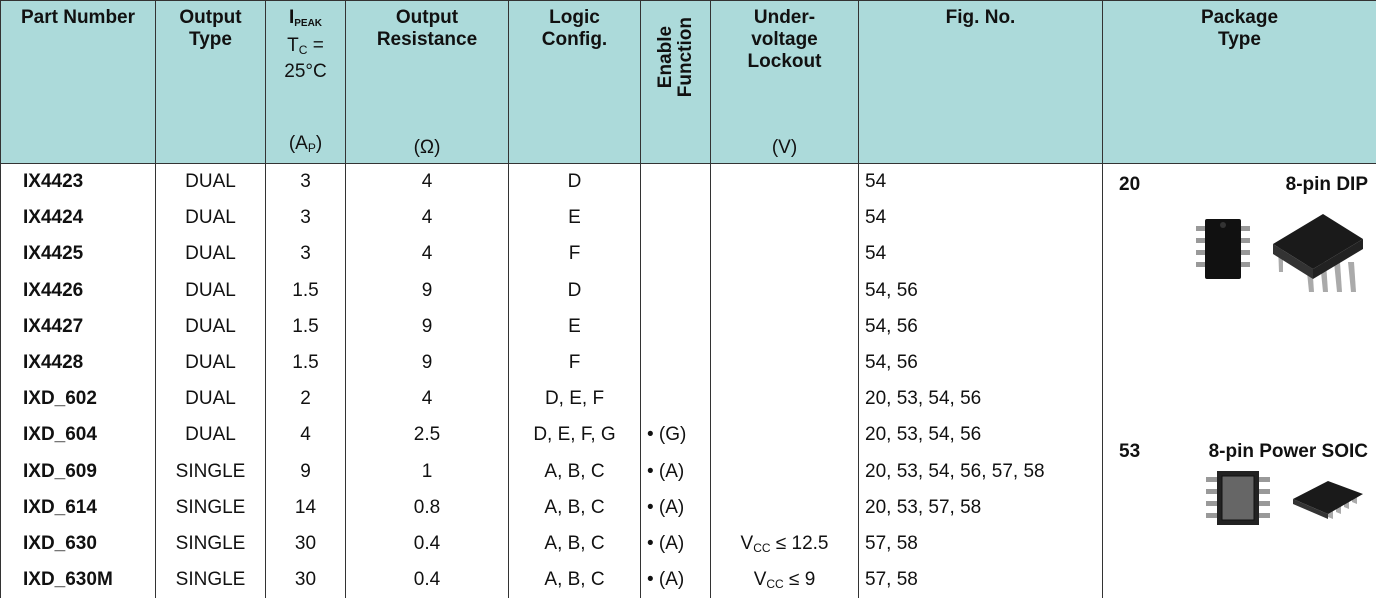  What do you see at coordinates (981, 82) in the screenshot?
I see `header-cell: Fig. No.` at bounding box center [981, 82].